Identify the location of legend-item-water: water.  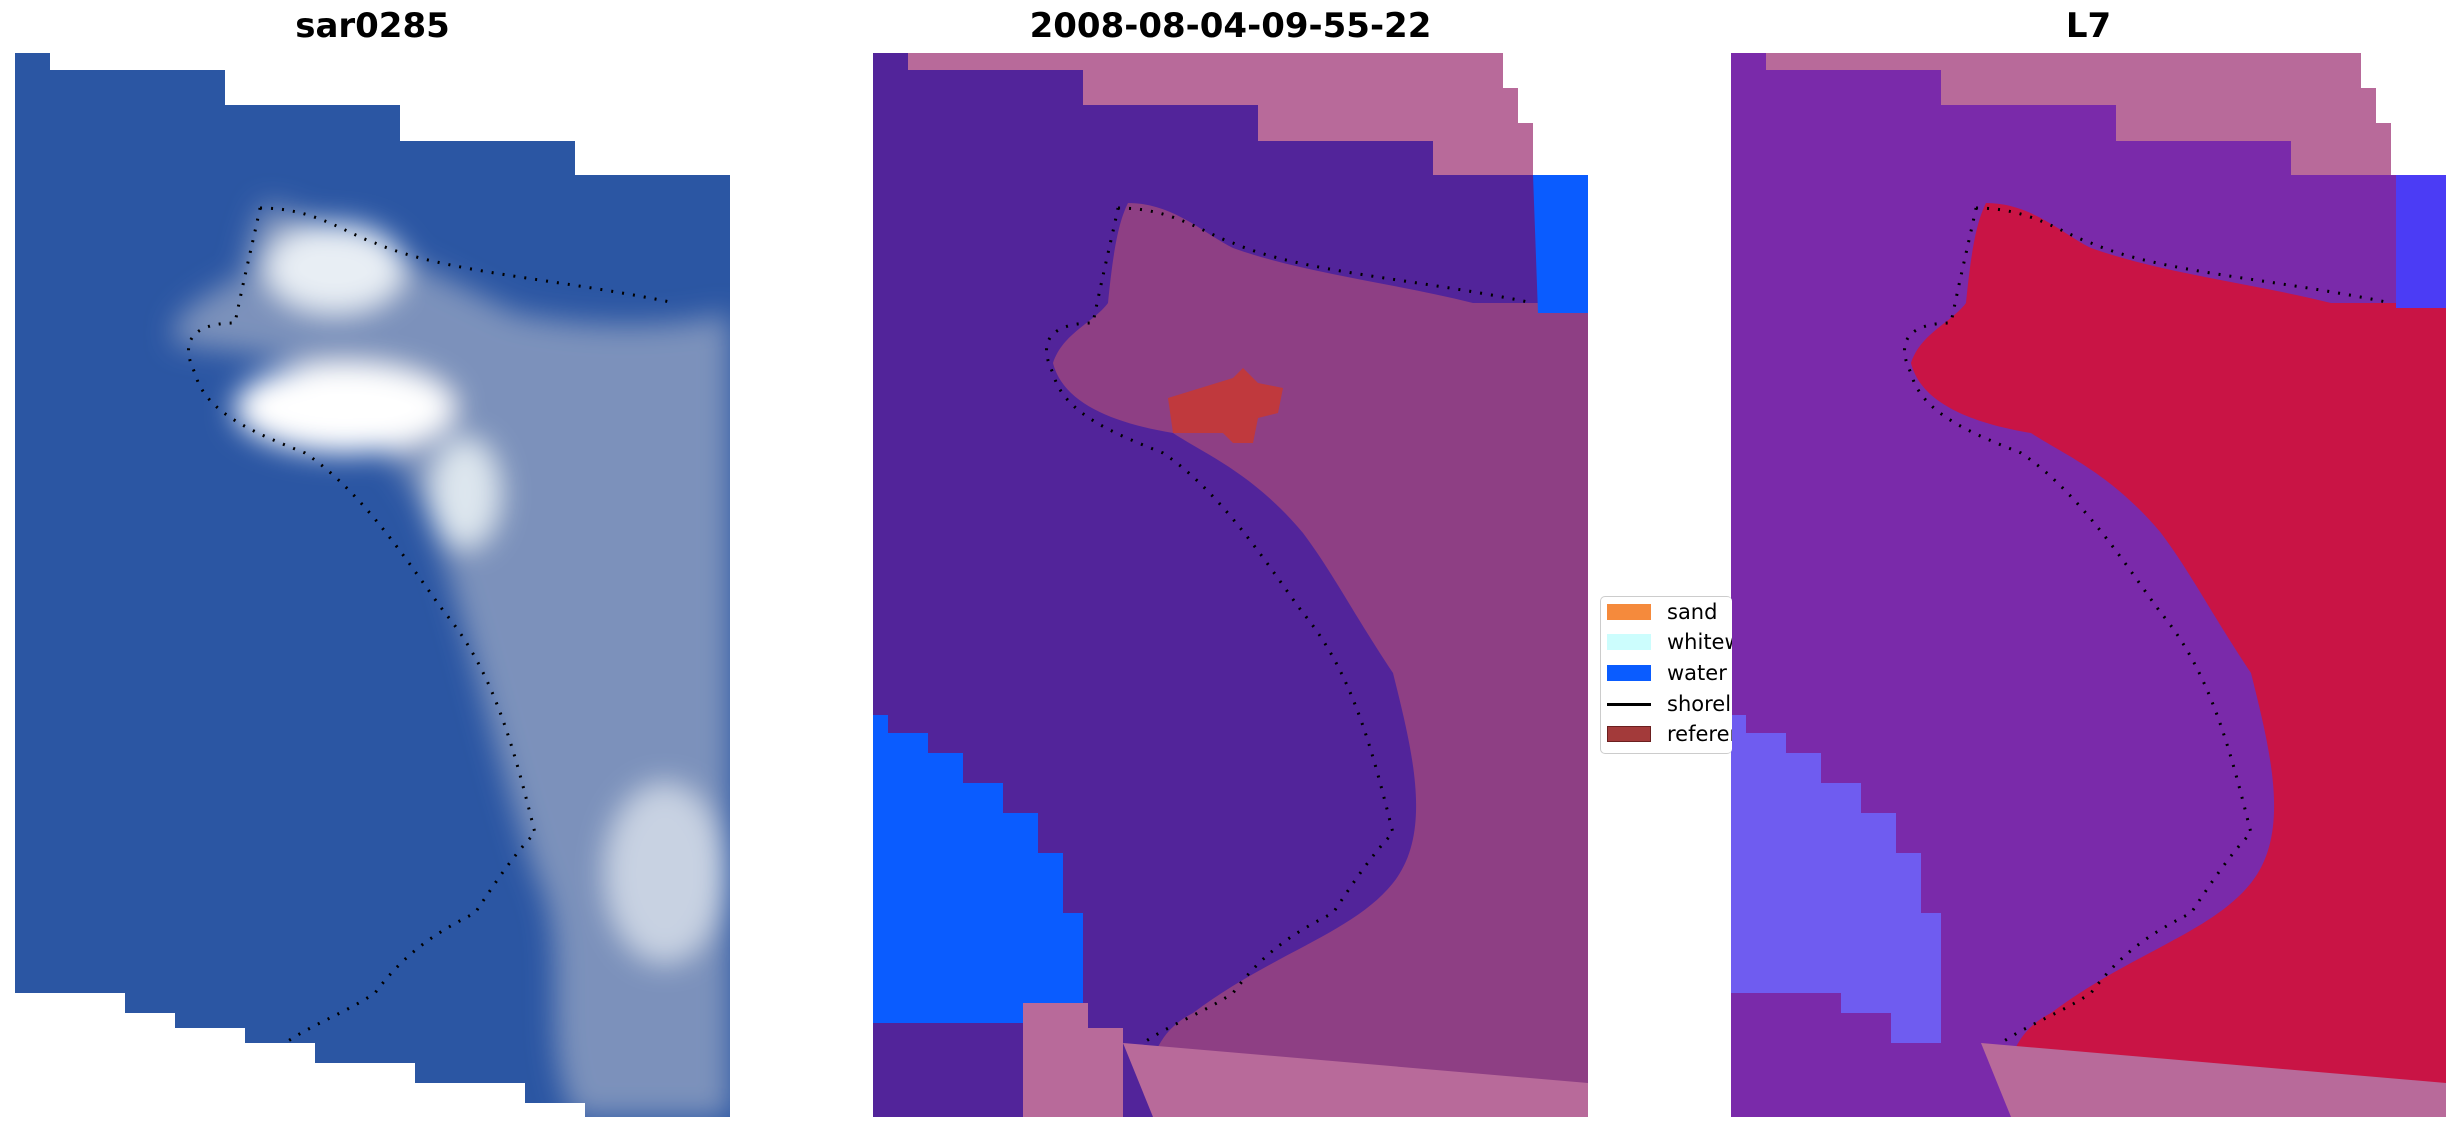
(1667, 673).